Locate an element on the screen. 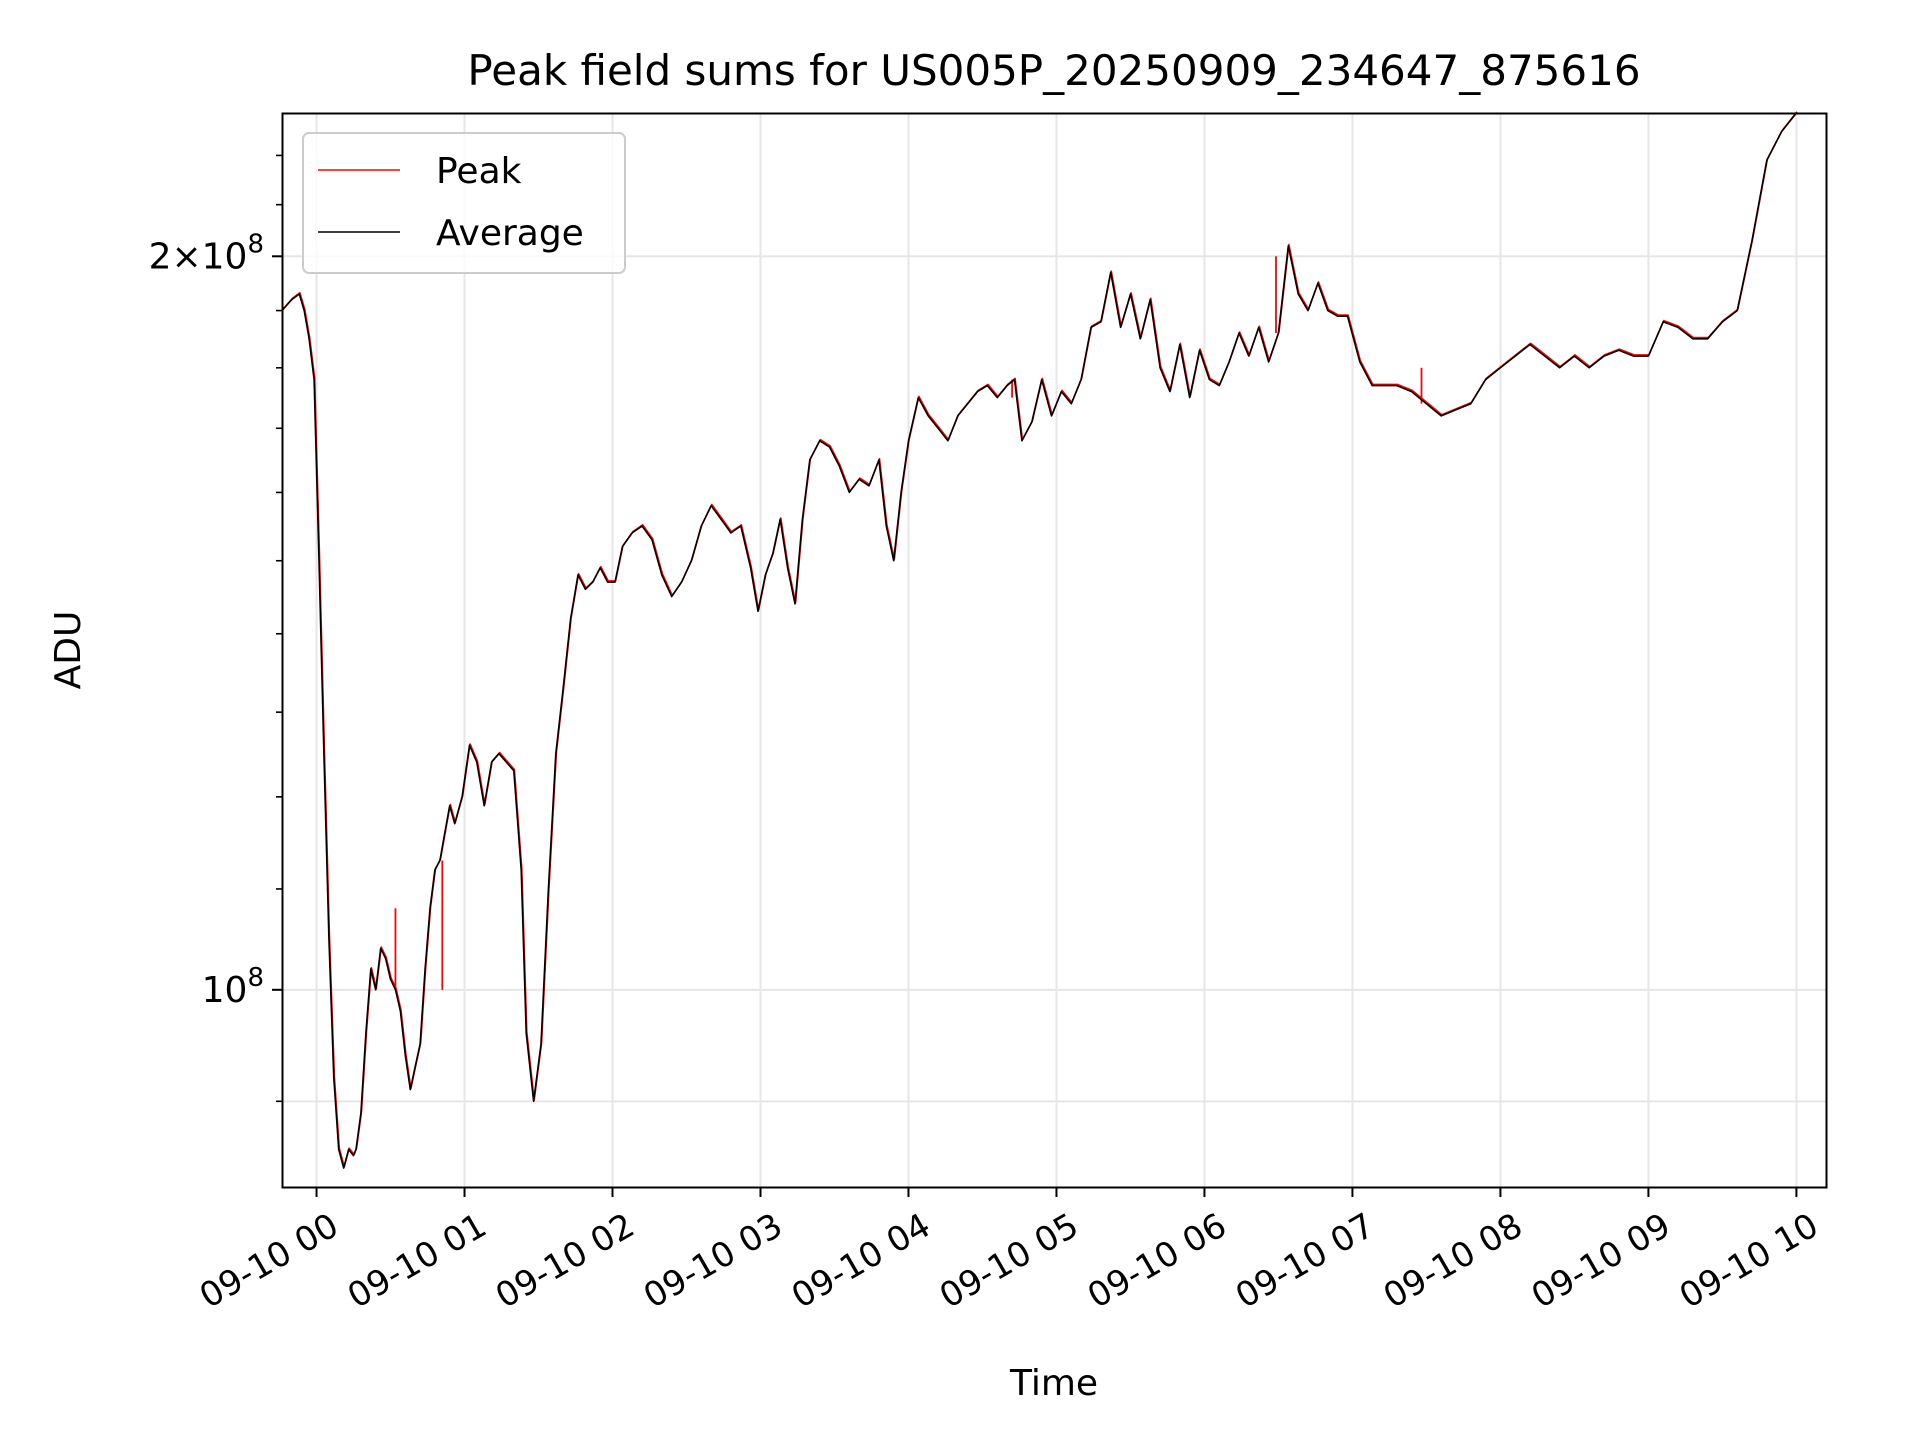 Image resolution: width=1920 pixels, height=1440 pixels. legend-box is located at coordinates (464, 203).